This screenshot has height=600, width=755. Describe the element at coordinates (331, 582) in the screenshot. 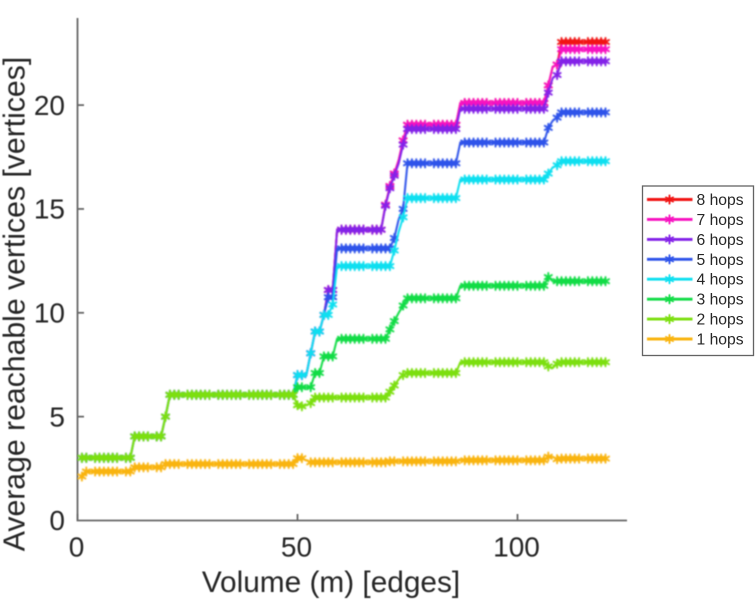

I see `svg-text: Volume (m) [edges]` at that location.